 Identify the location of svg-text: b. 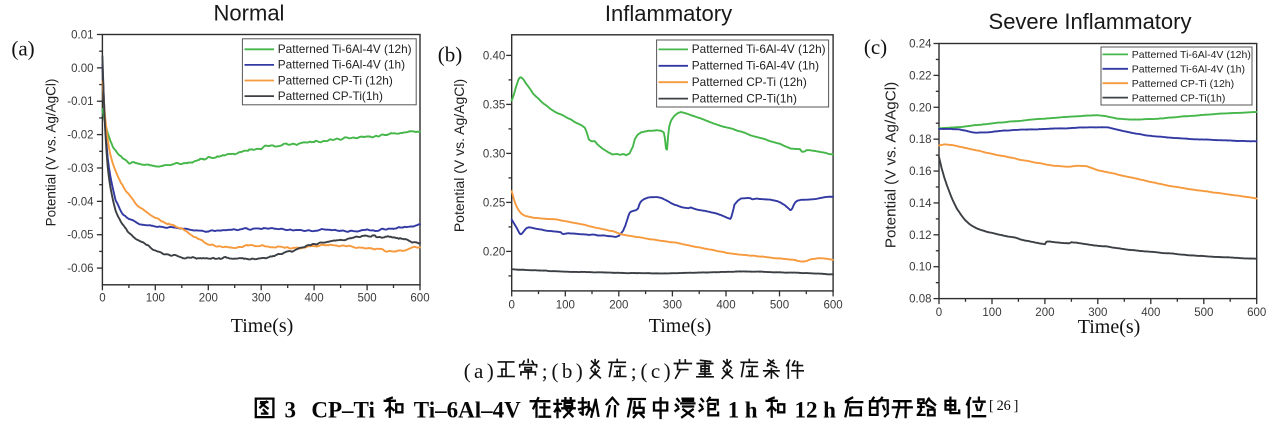
(567, 371).